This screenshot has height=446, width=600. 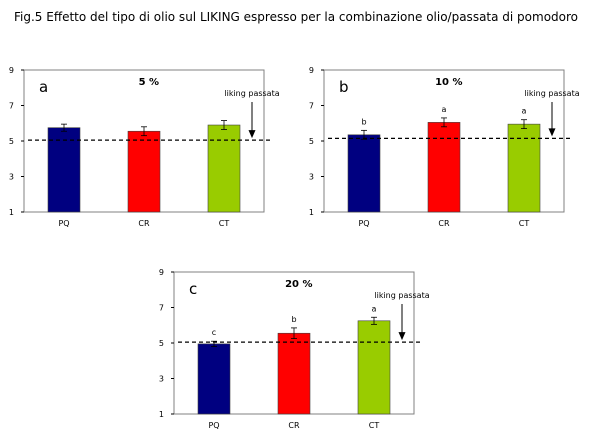 What do you see at coordinates (344, 87) in the screenshot?
I see `panel-letter: b` at bounding box center [344, 87].